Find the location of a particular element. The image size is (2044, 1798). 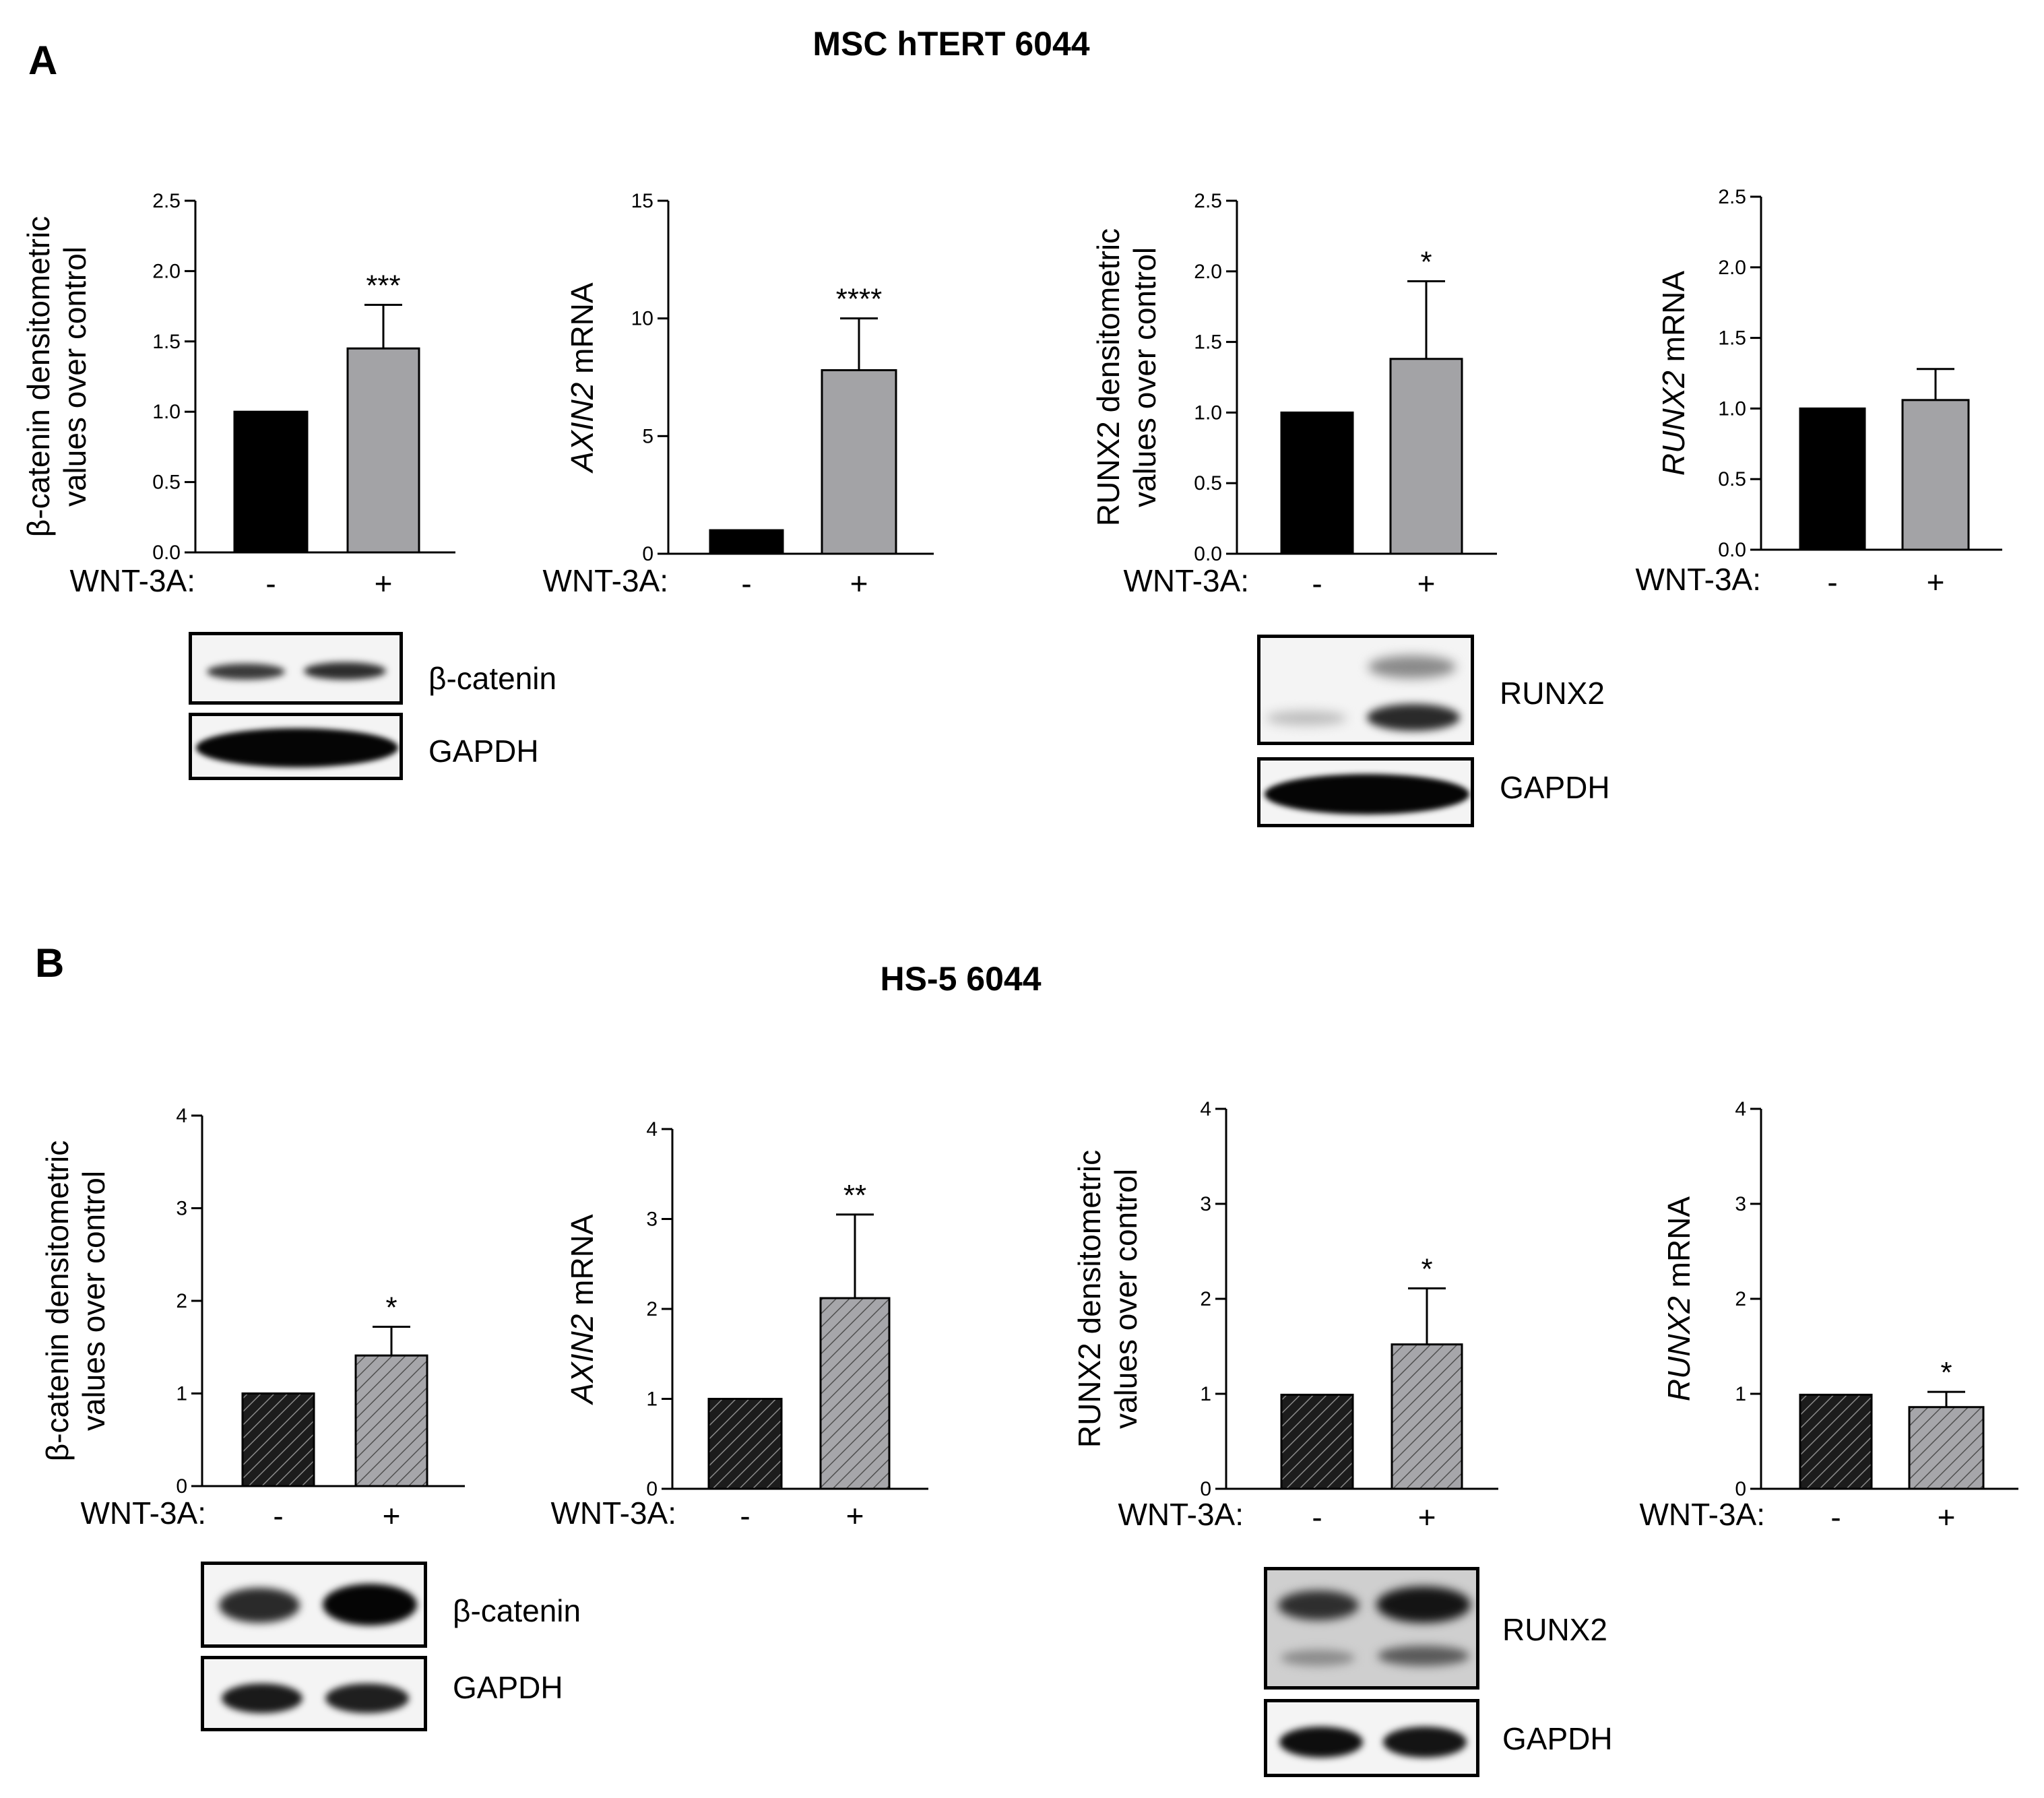

significance-label: **** is located at coordinates (859, 299).